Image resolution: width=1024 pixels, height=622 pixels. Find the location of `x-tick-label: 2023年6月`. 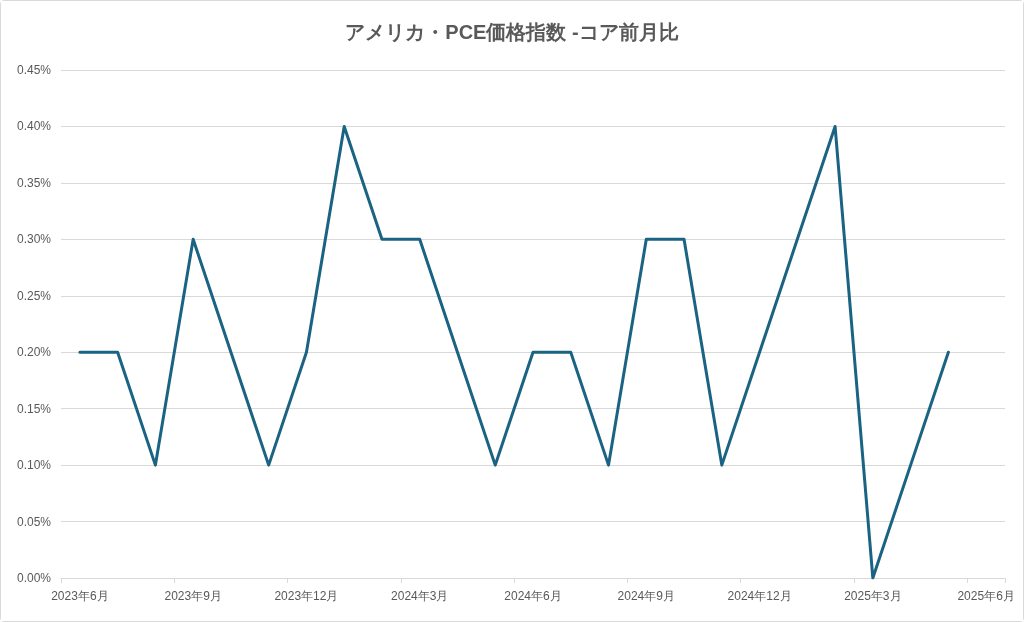

x-tick-label: 2023年6月 is located at coordinates (80, 596).